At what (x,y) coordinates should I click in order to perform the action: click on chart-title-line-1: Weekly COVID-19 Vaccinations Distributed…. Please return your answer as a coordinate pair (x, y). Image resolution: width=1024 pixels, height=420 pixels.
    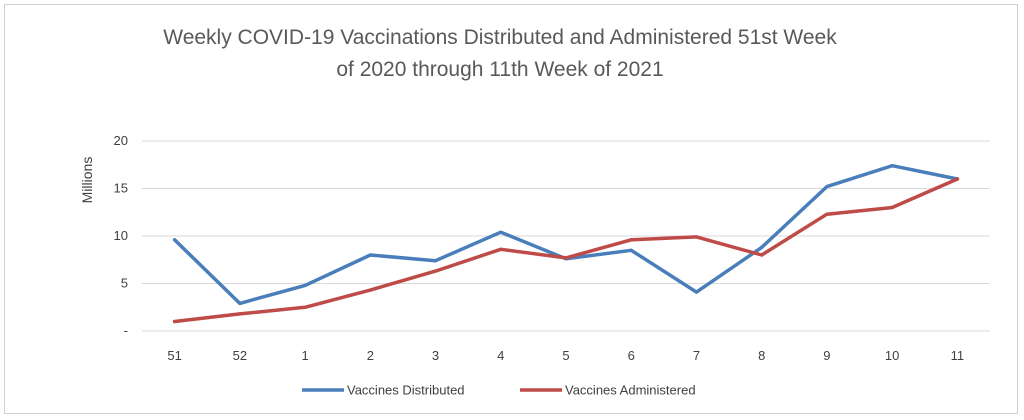
    Looking at the image, I should click on (500, 37).